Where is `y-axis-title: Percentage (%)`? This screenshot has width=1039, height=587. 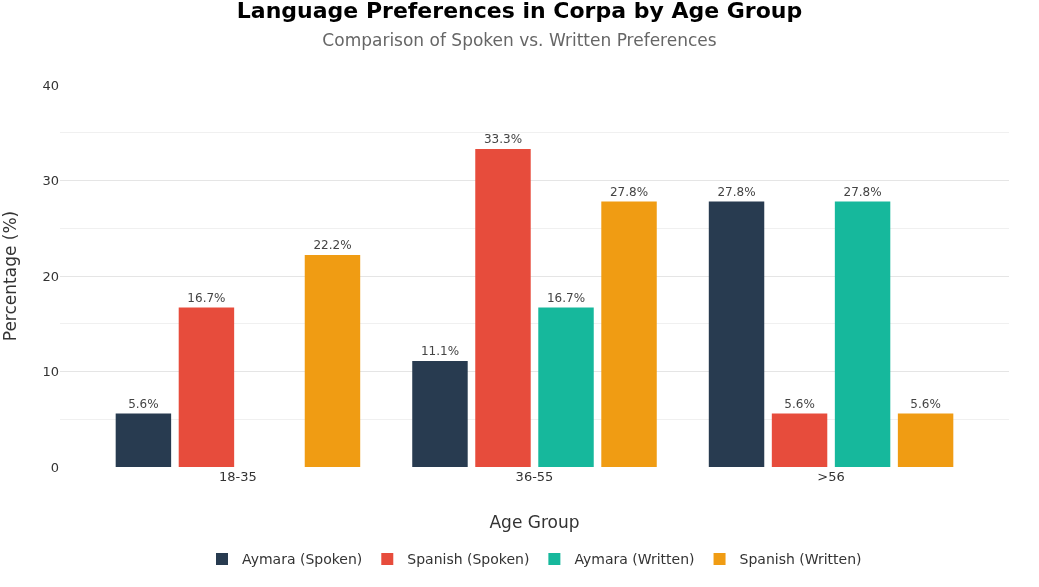 y-axis-title: Percentage (%) is located at coordinates (10, 276).